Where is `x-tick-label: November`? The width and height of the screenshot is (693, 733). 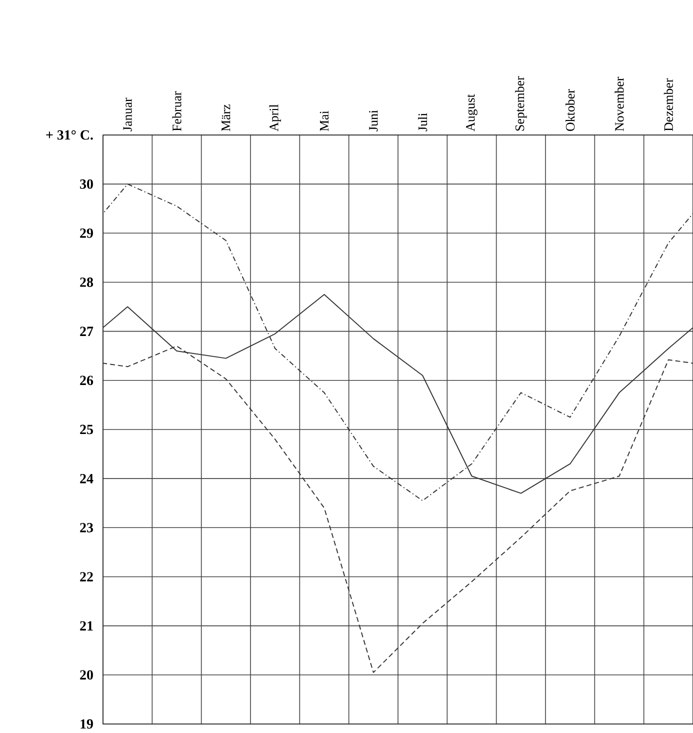
x-tick-label: November is located at coordinates (619, 104).